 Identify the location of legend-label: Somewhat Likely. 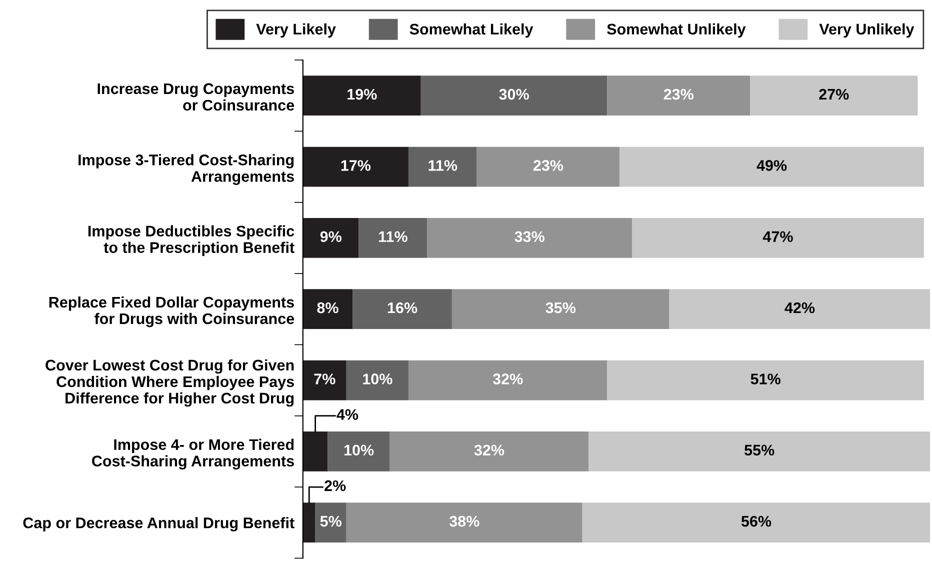
(472, 30).